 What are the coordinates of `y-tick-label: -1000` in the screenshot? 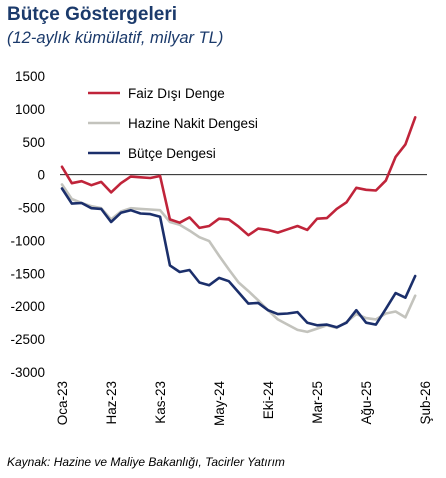 It's located at (27, 240).